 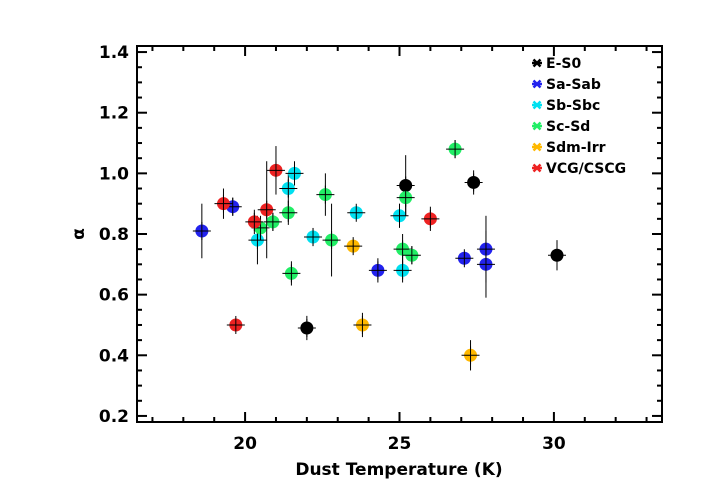 What do you see at coordinates (563, 64) in the screenshot?
I see `legend-label: E-S0` at bounding box center [563, 64].